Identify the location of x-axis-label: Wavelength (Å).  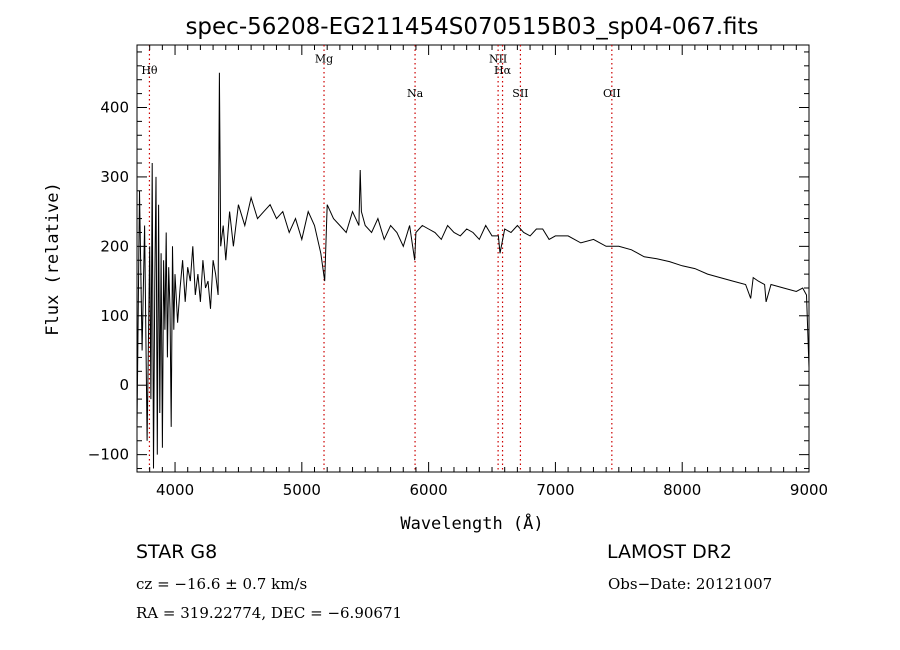
(471, 523).